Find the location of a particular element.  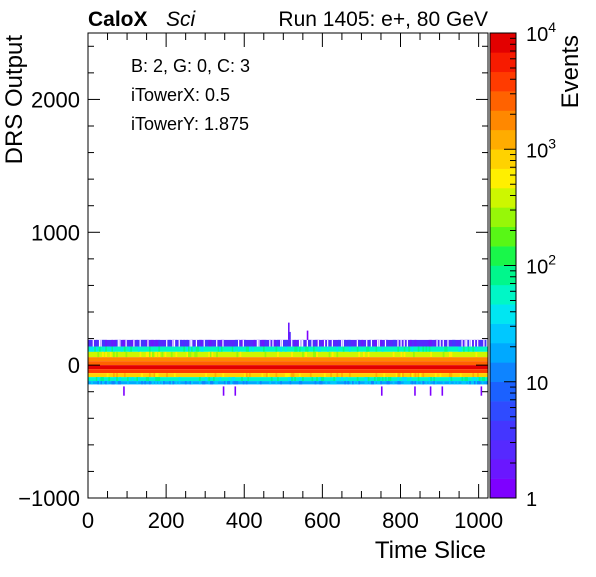

heatmap-band is located at coordinates (288, 383).